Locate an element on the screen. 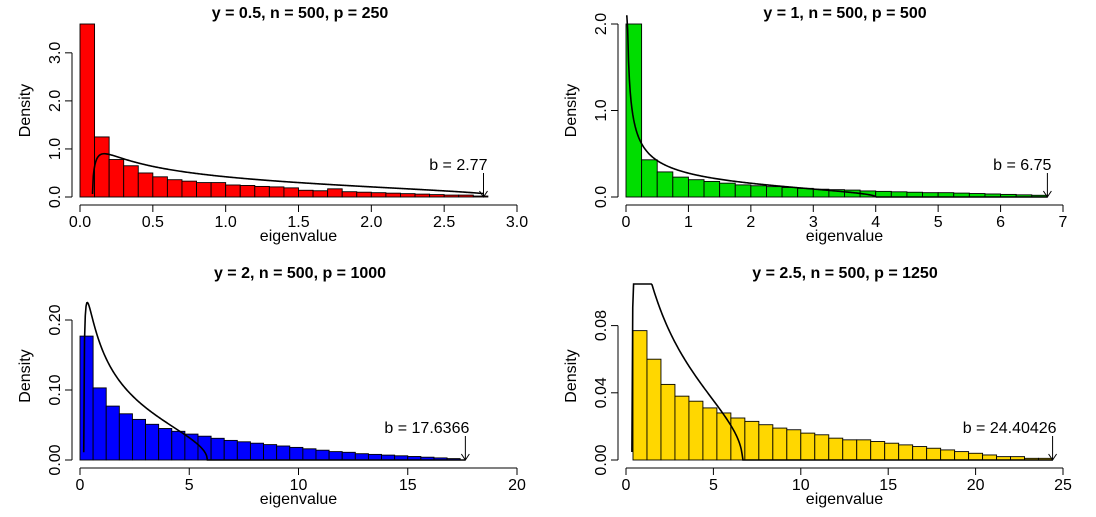 The height and width of the screenshot is (517, 1096). y-tick-label: 0.10 is located at coordinates (55, 389).